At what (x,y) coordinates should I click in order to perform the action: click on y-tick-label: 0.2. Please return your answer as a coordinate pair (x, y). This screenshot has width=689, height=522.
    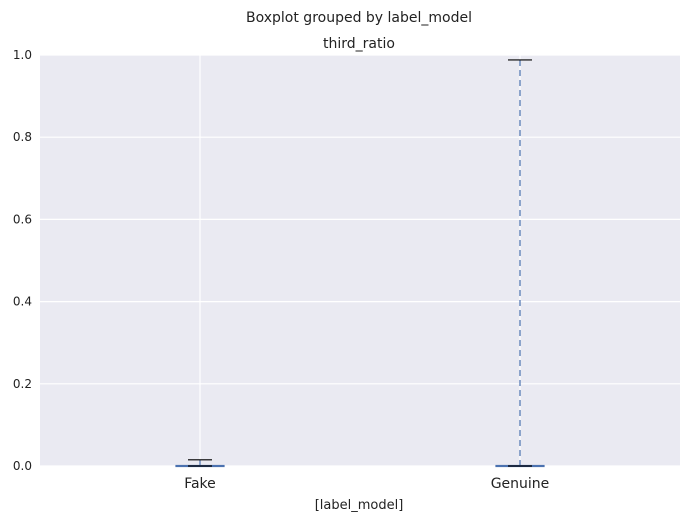
    Looking at the image, I should click on (22, 384).